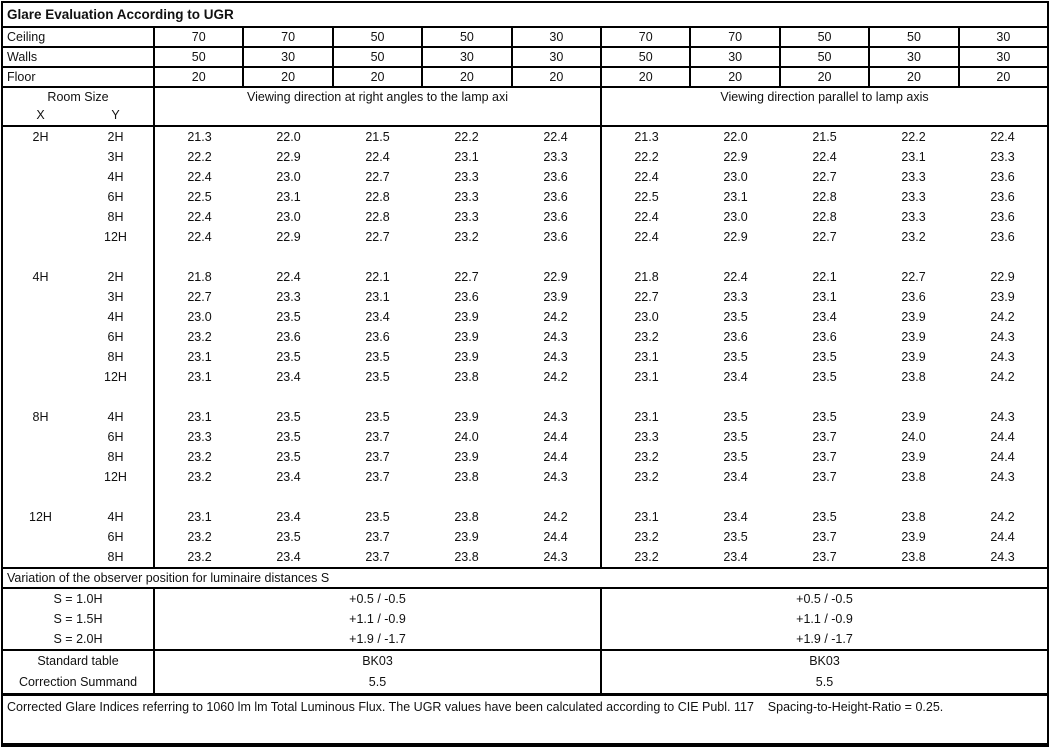  What do you see at coordinates (824, 277) in the screenshot?
I see `ugr-value: 22.1` at bounding box center [824, 277].